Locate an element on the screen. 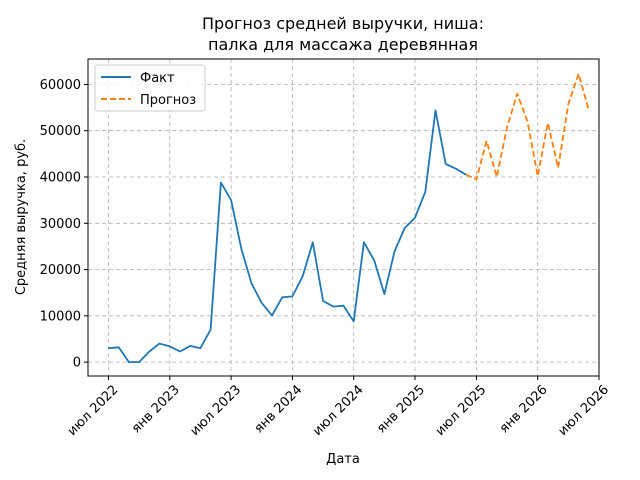  chart-title-line-1: Прогноз средней выручки, ниша: is located at coordinates (343, 23).